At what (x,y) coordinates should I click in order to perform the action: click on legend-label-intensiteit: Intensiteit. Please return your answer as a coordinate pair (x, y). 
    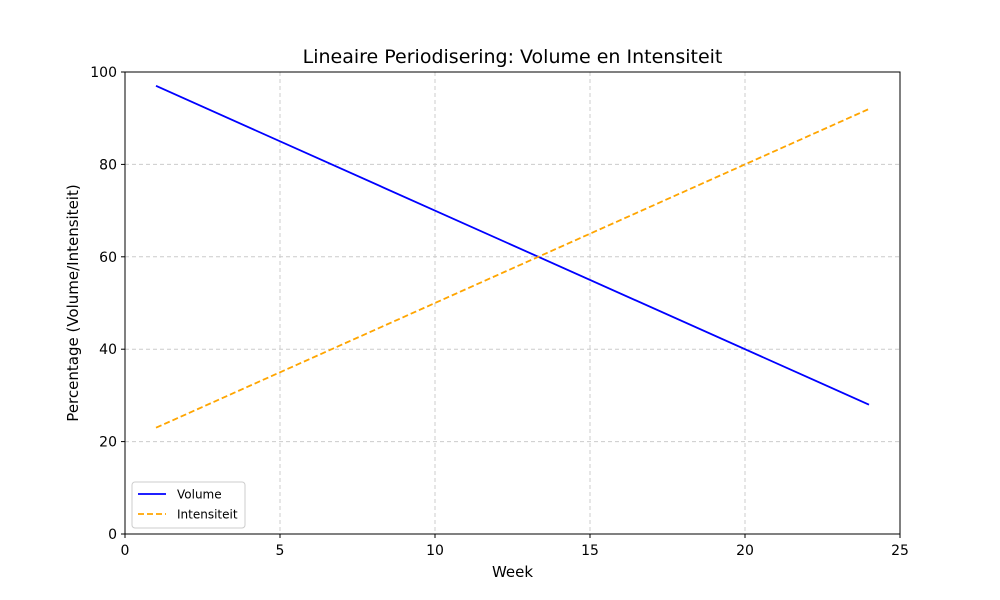
    Looking at the image, I should click on (207, 515).